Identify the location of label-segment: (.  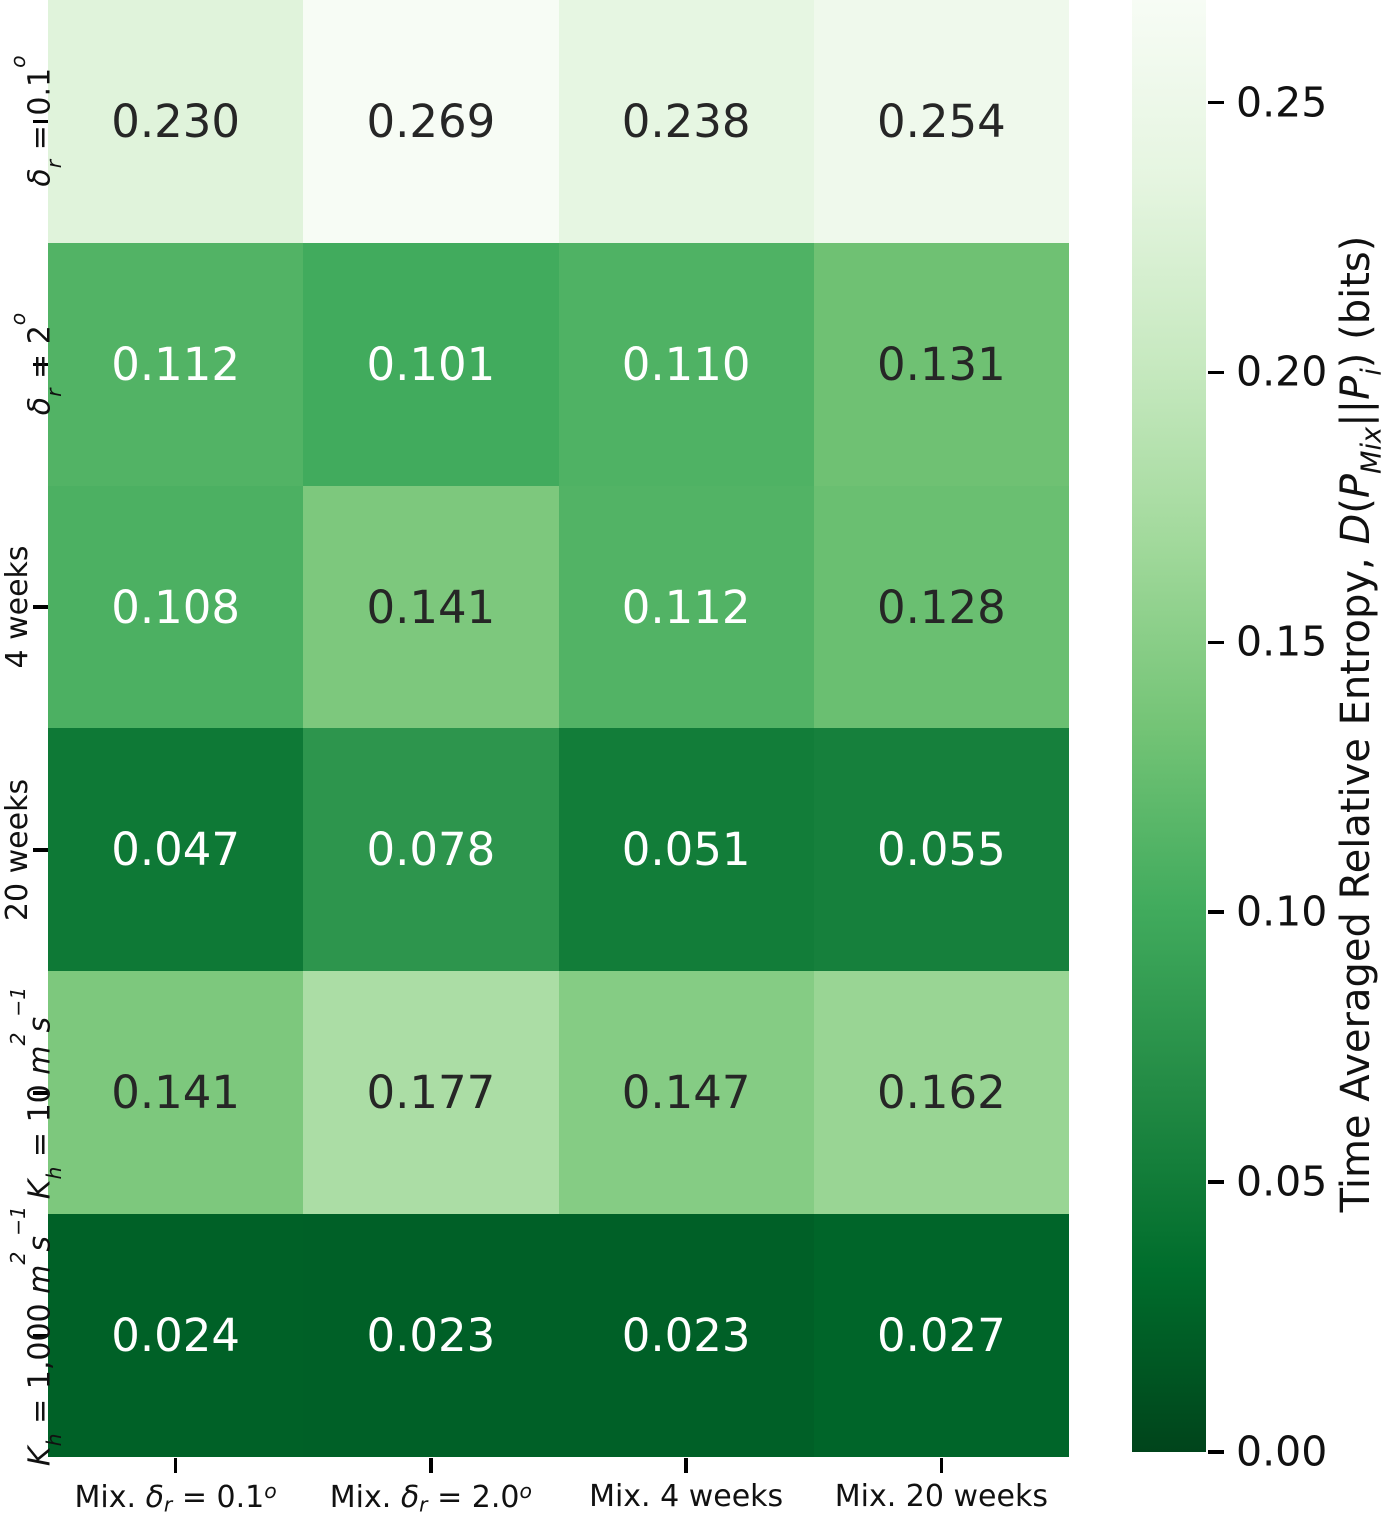
(1356, 506).